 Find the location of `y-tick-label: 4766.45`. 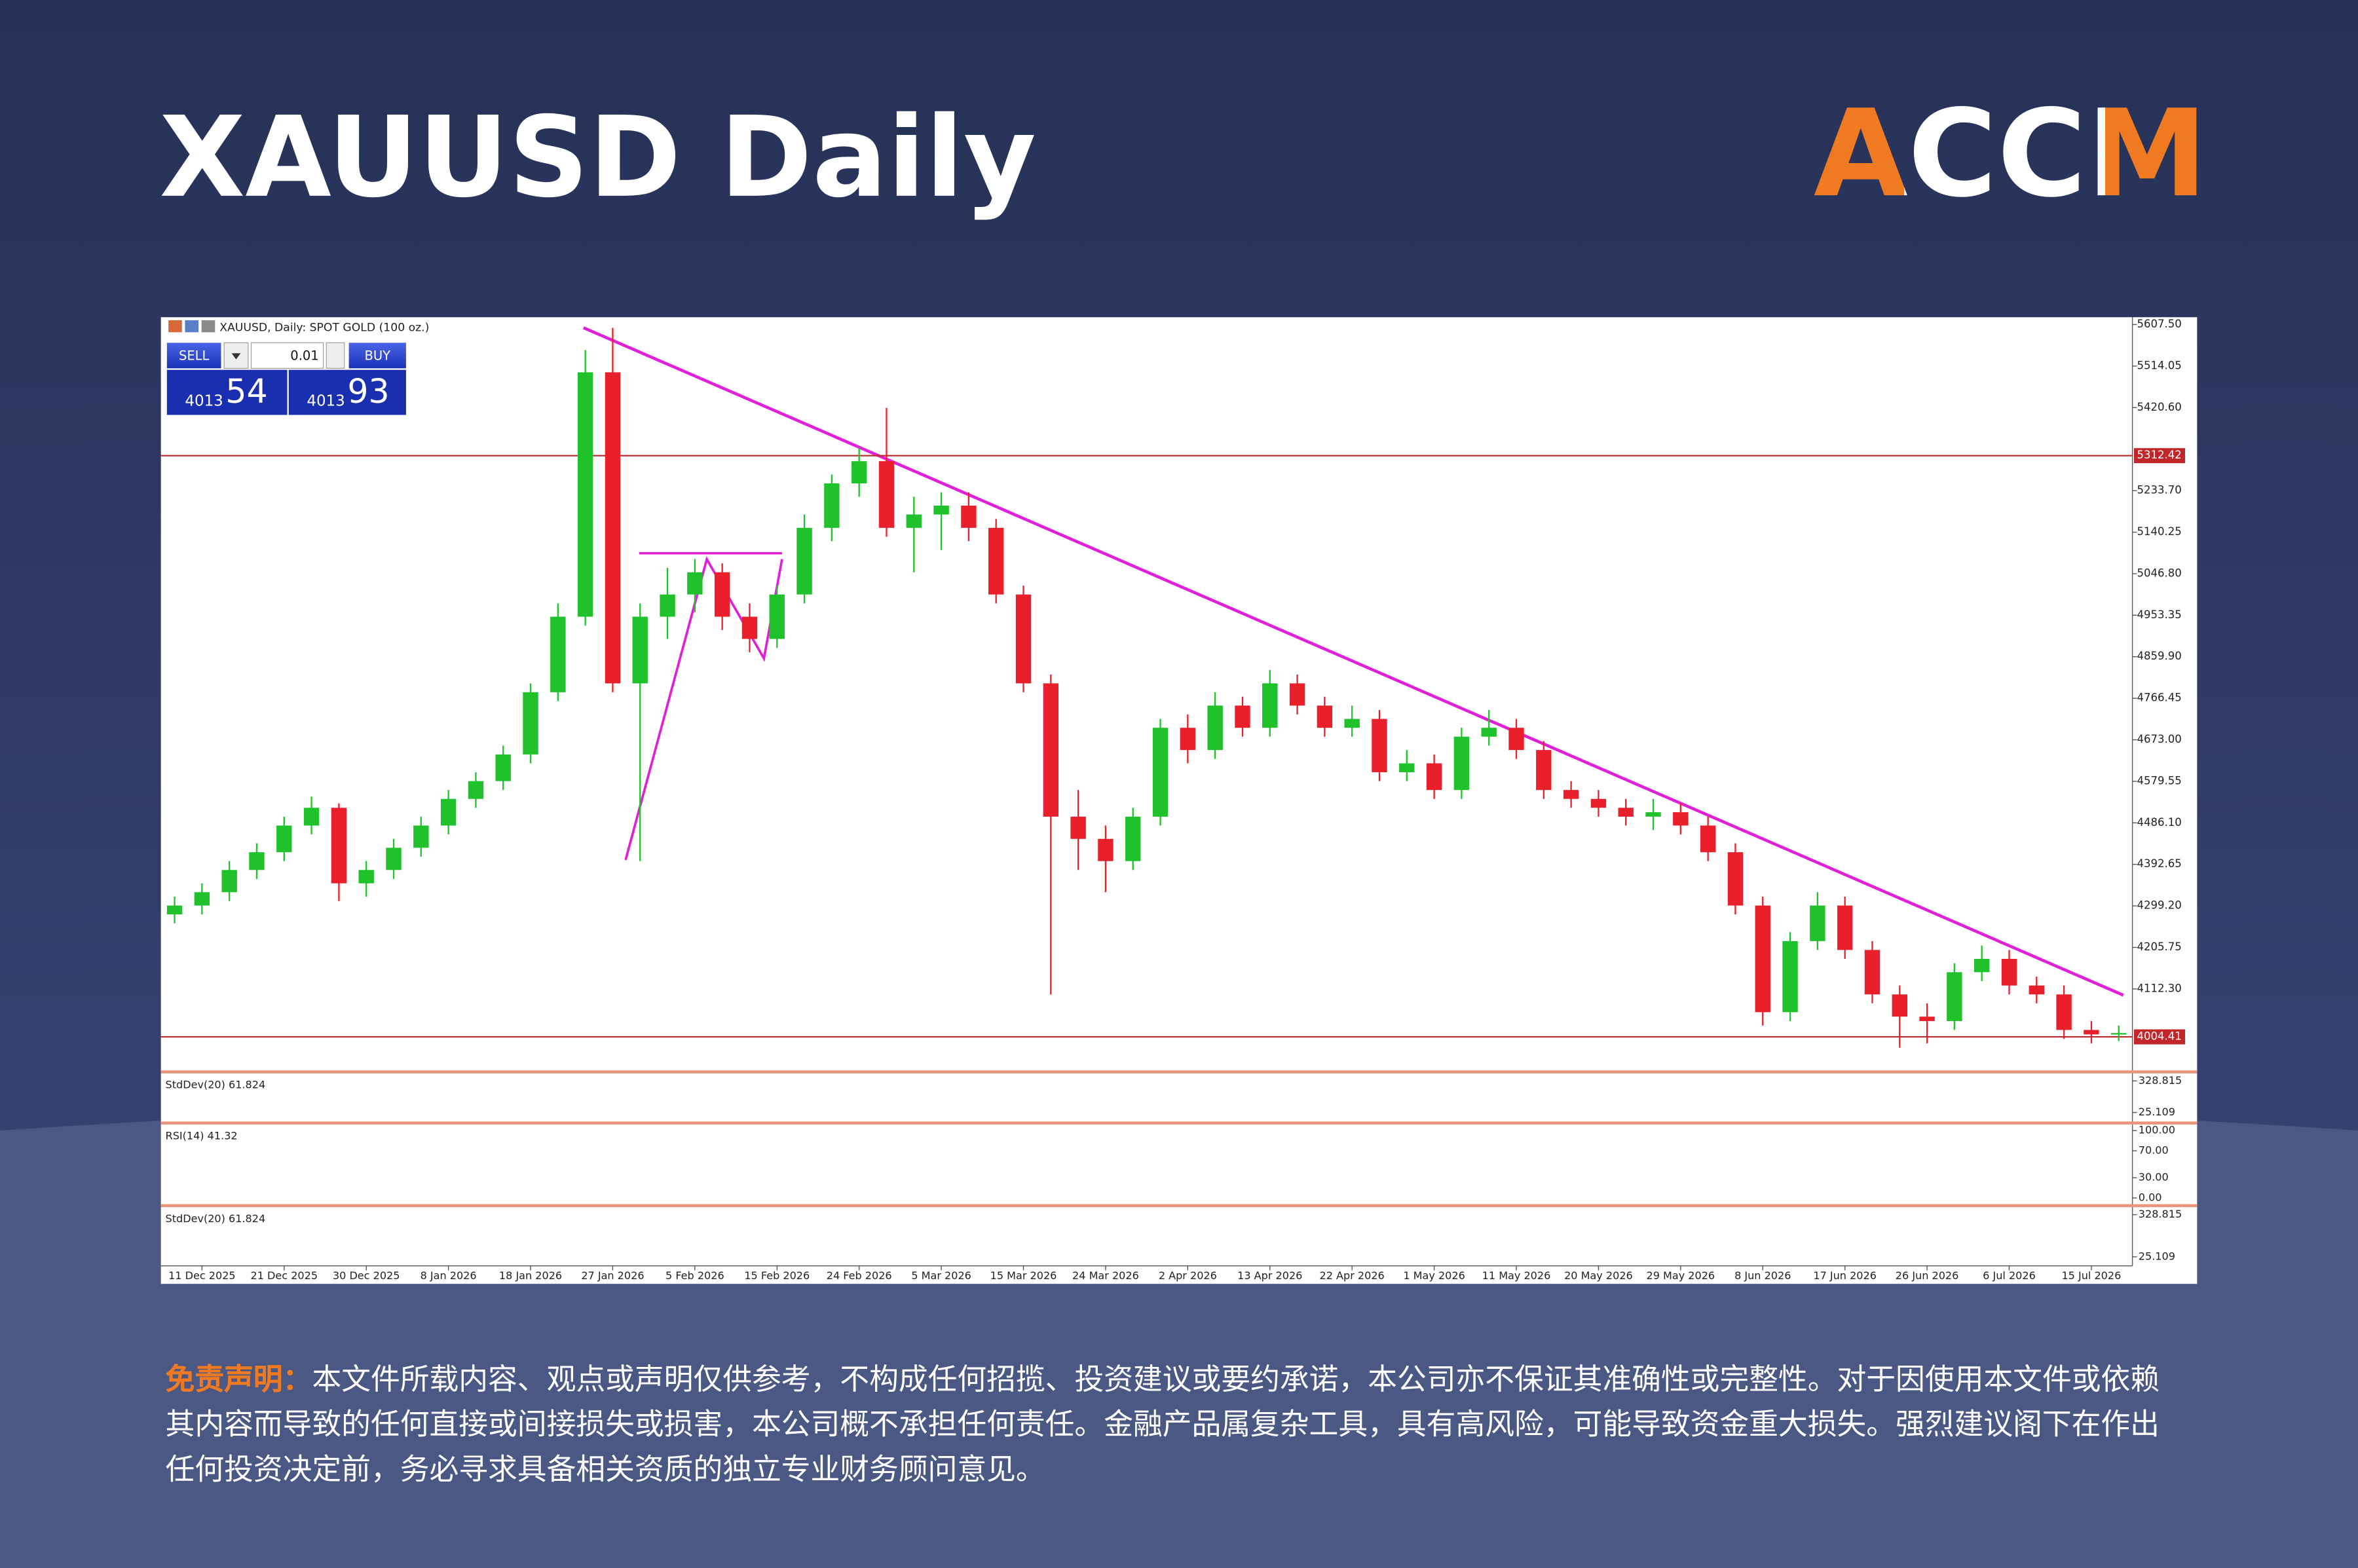

y-tick-label: 4766.45 is located at coordinates (2159, 698).